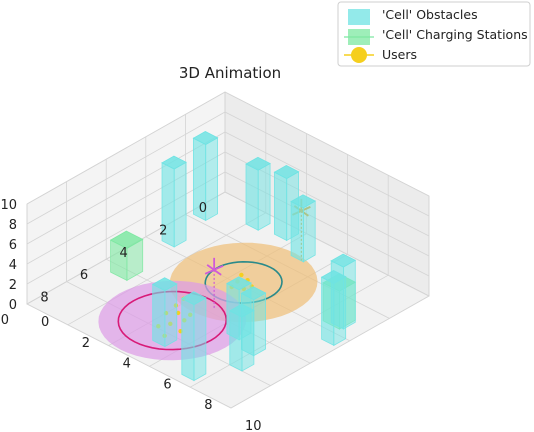 This screenshot has width=534, height=432. Describe the element at coordinates (230, 73) in the screenshot. I see `chart-title: 3D Animation` at that location.